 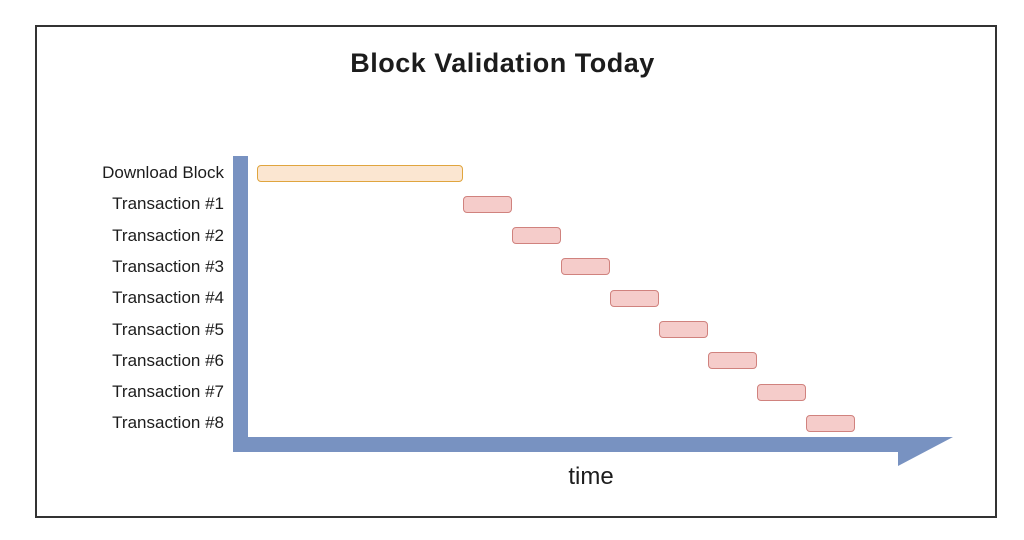 I want to click on row-label: Transaction #3, so click(x=168, y=266).